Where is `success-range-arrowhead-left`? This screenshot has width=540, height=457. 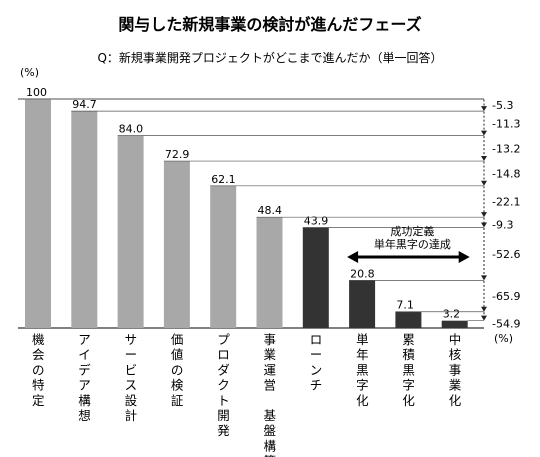 success-range-arrowhead-left is located at coordinates (353, 257).